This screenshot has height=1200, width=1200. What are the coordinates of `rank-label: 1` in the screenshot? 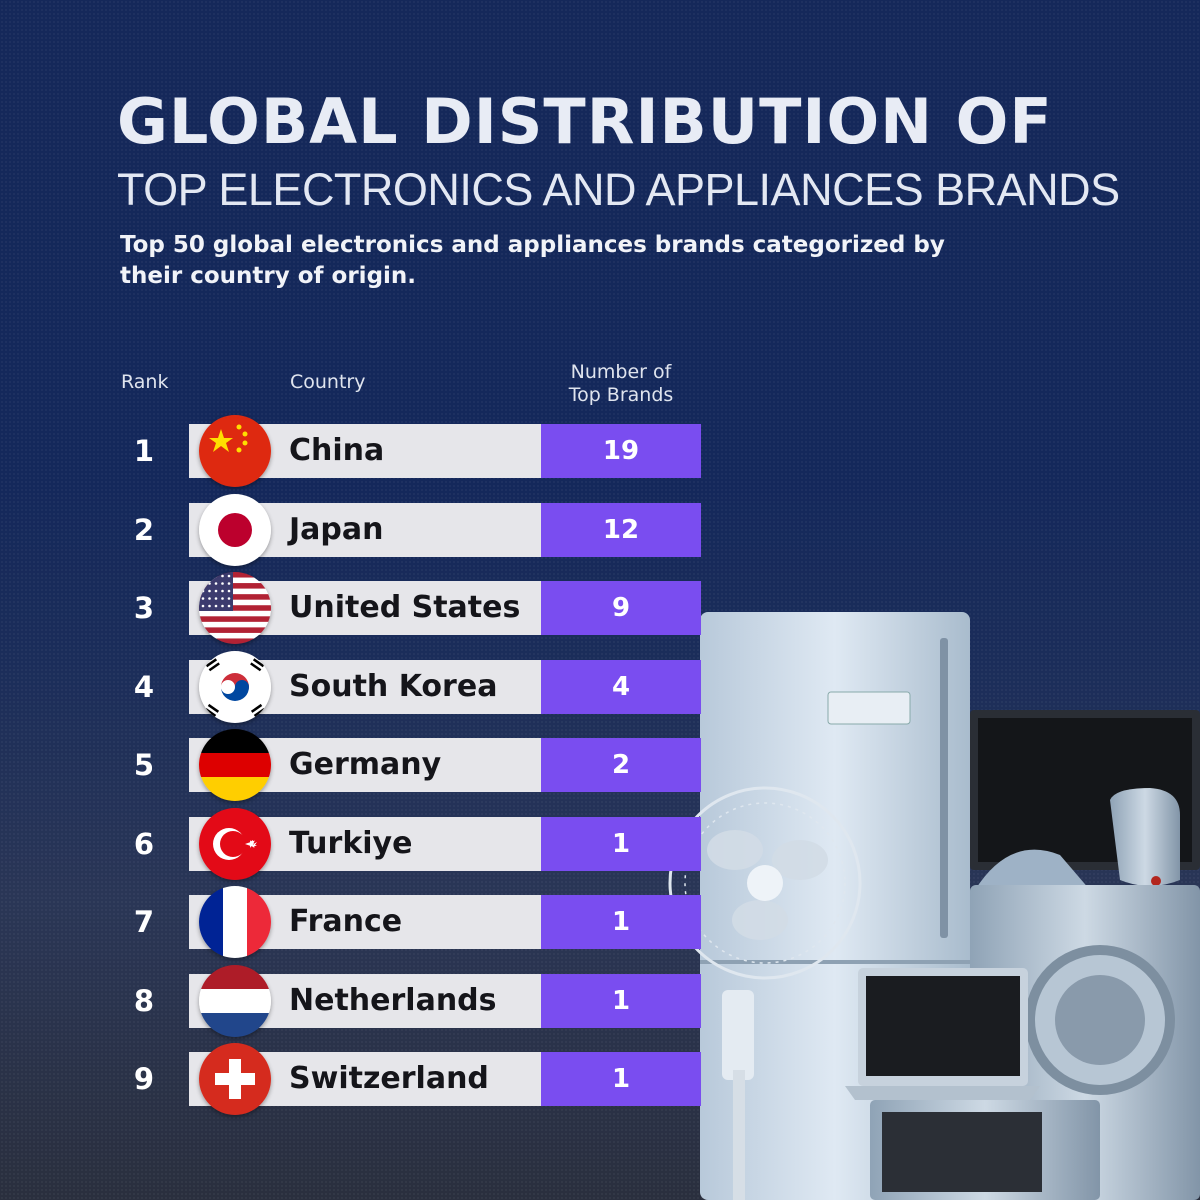 It's located at (144, 451).